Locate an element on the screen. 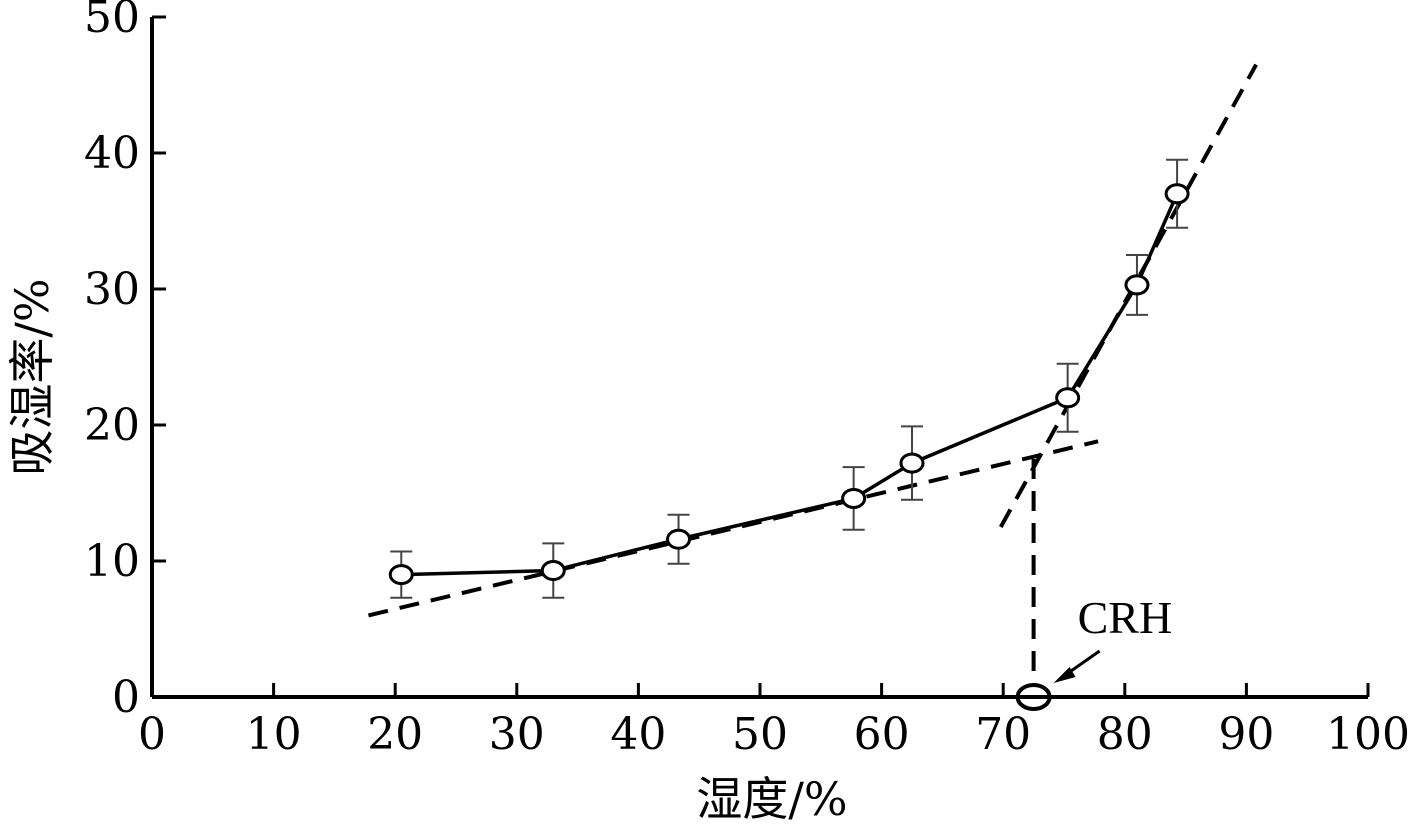 The height and width of the screenshot is (826, 1410). x-tick-label: 50 is located at coordinates (760, 734).